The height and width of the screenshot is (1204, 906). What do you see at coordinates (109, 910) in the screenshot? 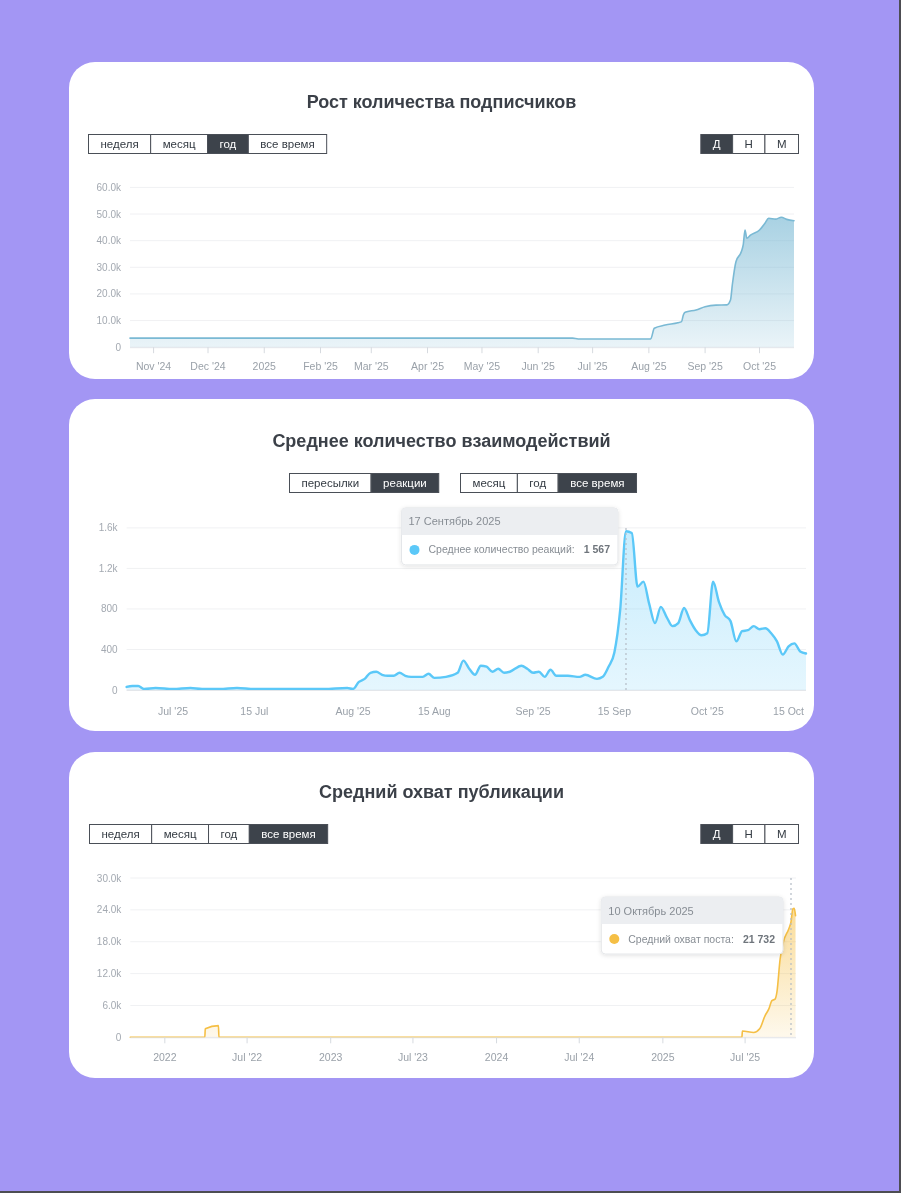
I see `y-tick-label: 24.0k` at bounding box center [109, 910].